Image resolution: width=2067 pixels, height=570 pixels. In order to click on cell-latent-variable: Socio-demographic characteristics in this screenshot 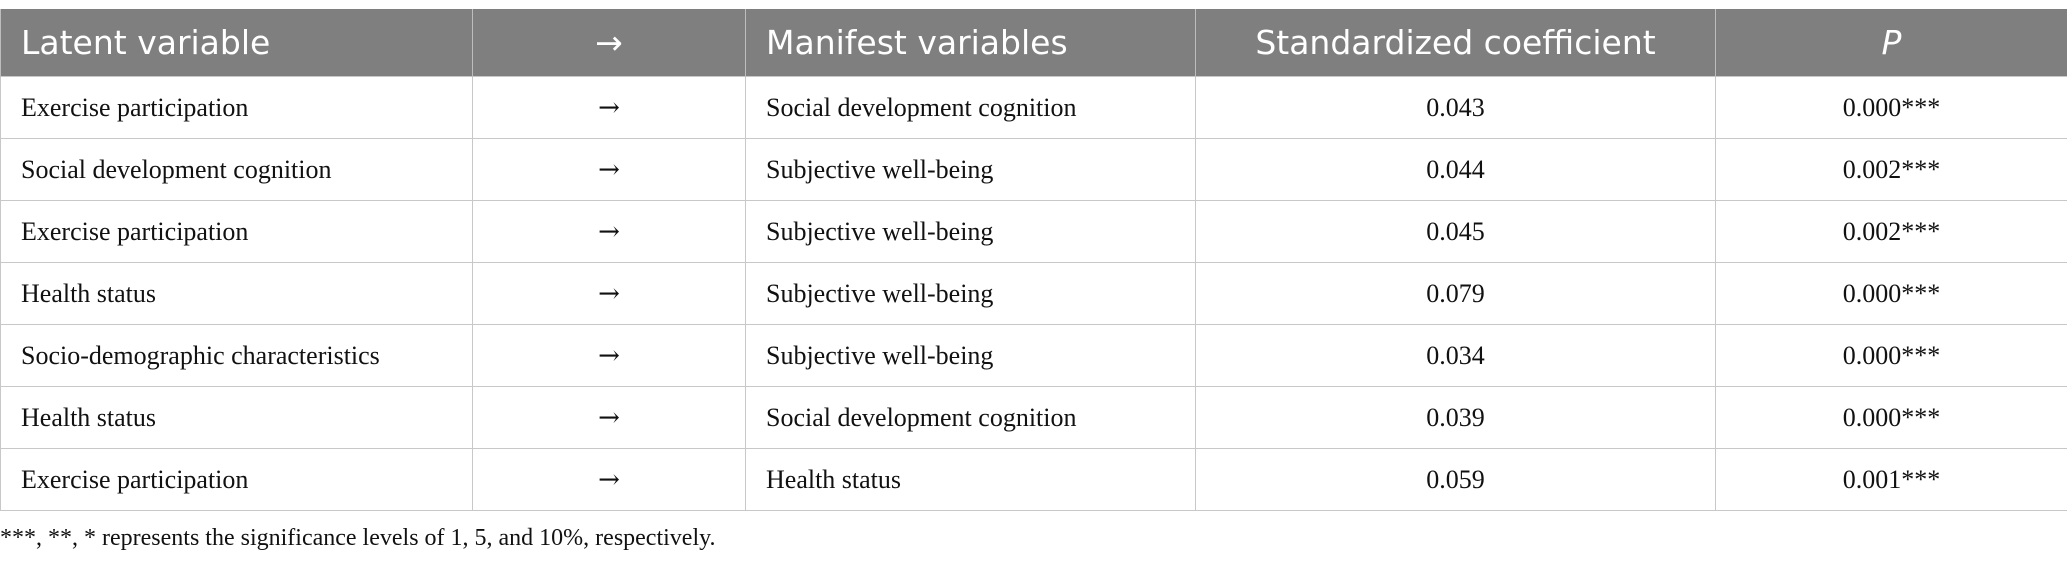, I will do `click(236, 355)`.